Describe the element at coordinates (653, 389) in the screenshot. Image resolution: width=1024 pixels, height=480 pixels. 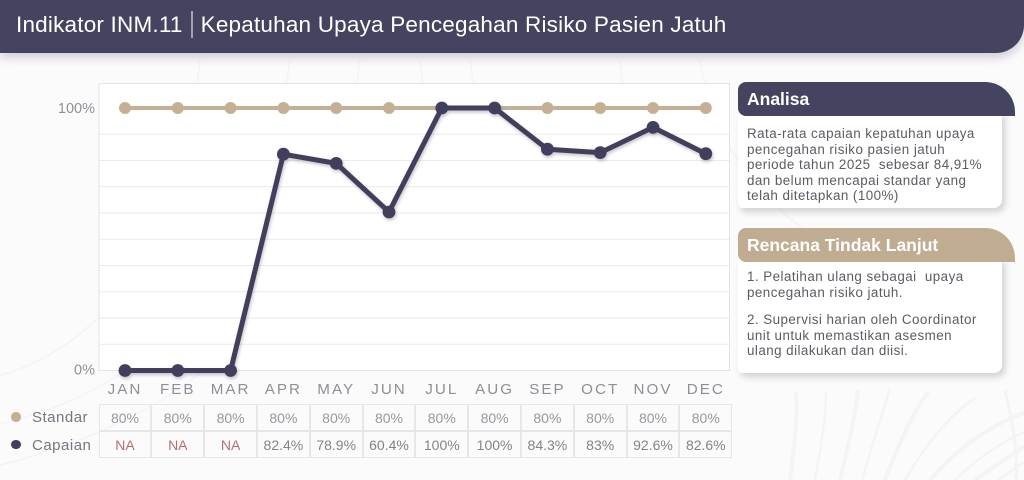
I see `svg-text: NOV` at that location.